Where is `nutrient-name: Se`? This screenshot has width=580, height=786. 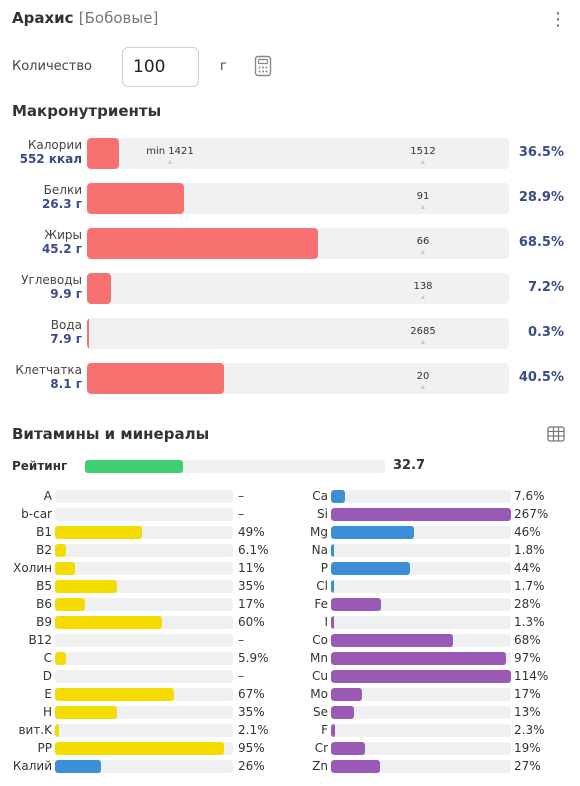
nutrient-name: Se is located at coordinates (320, 712).